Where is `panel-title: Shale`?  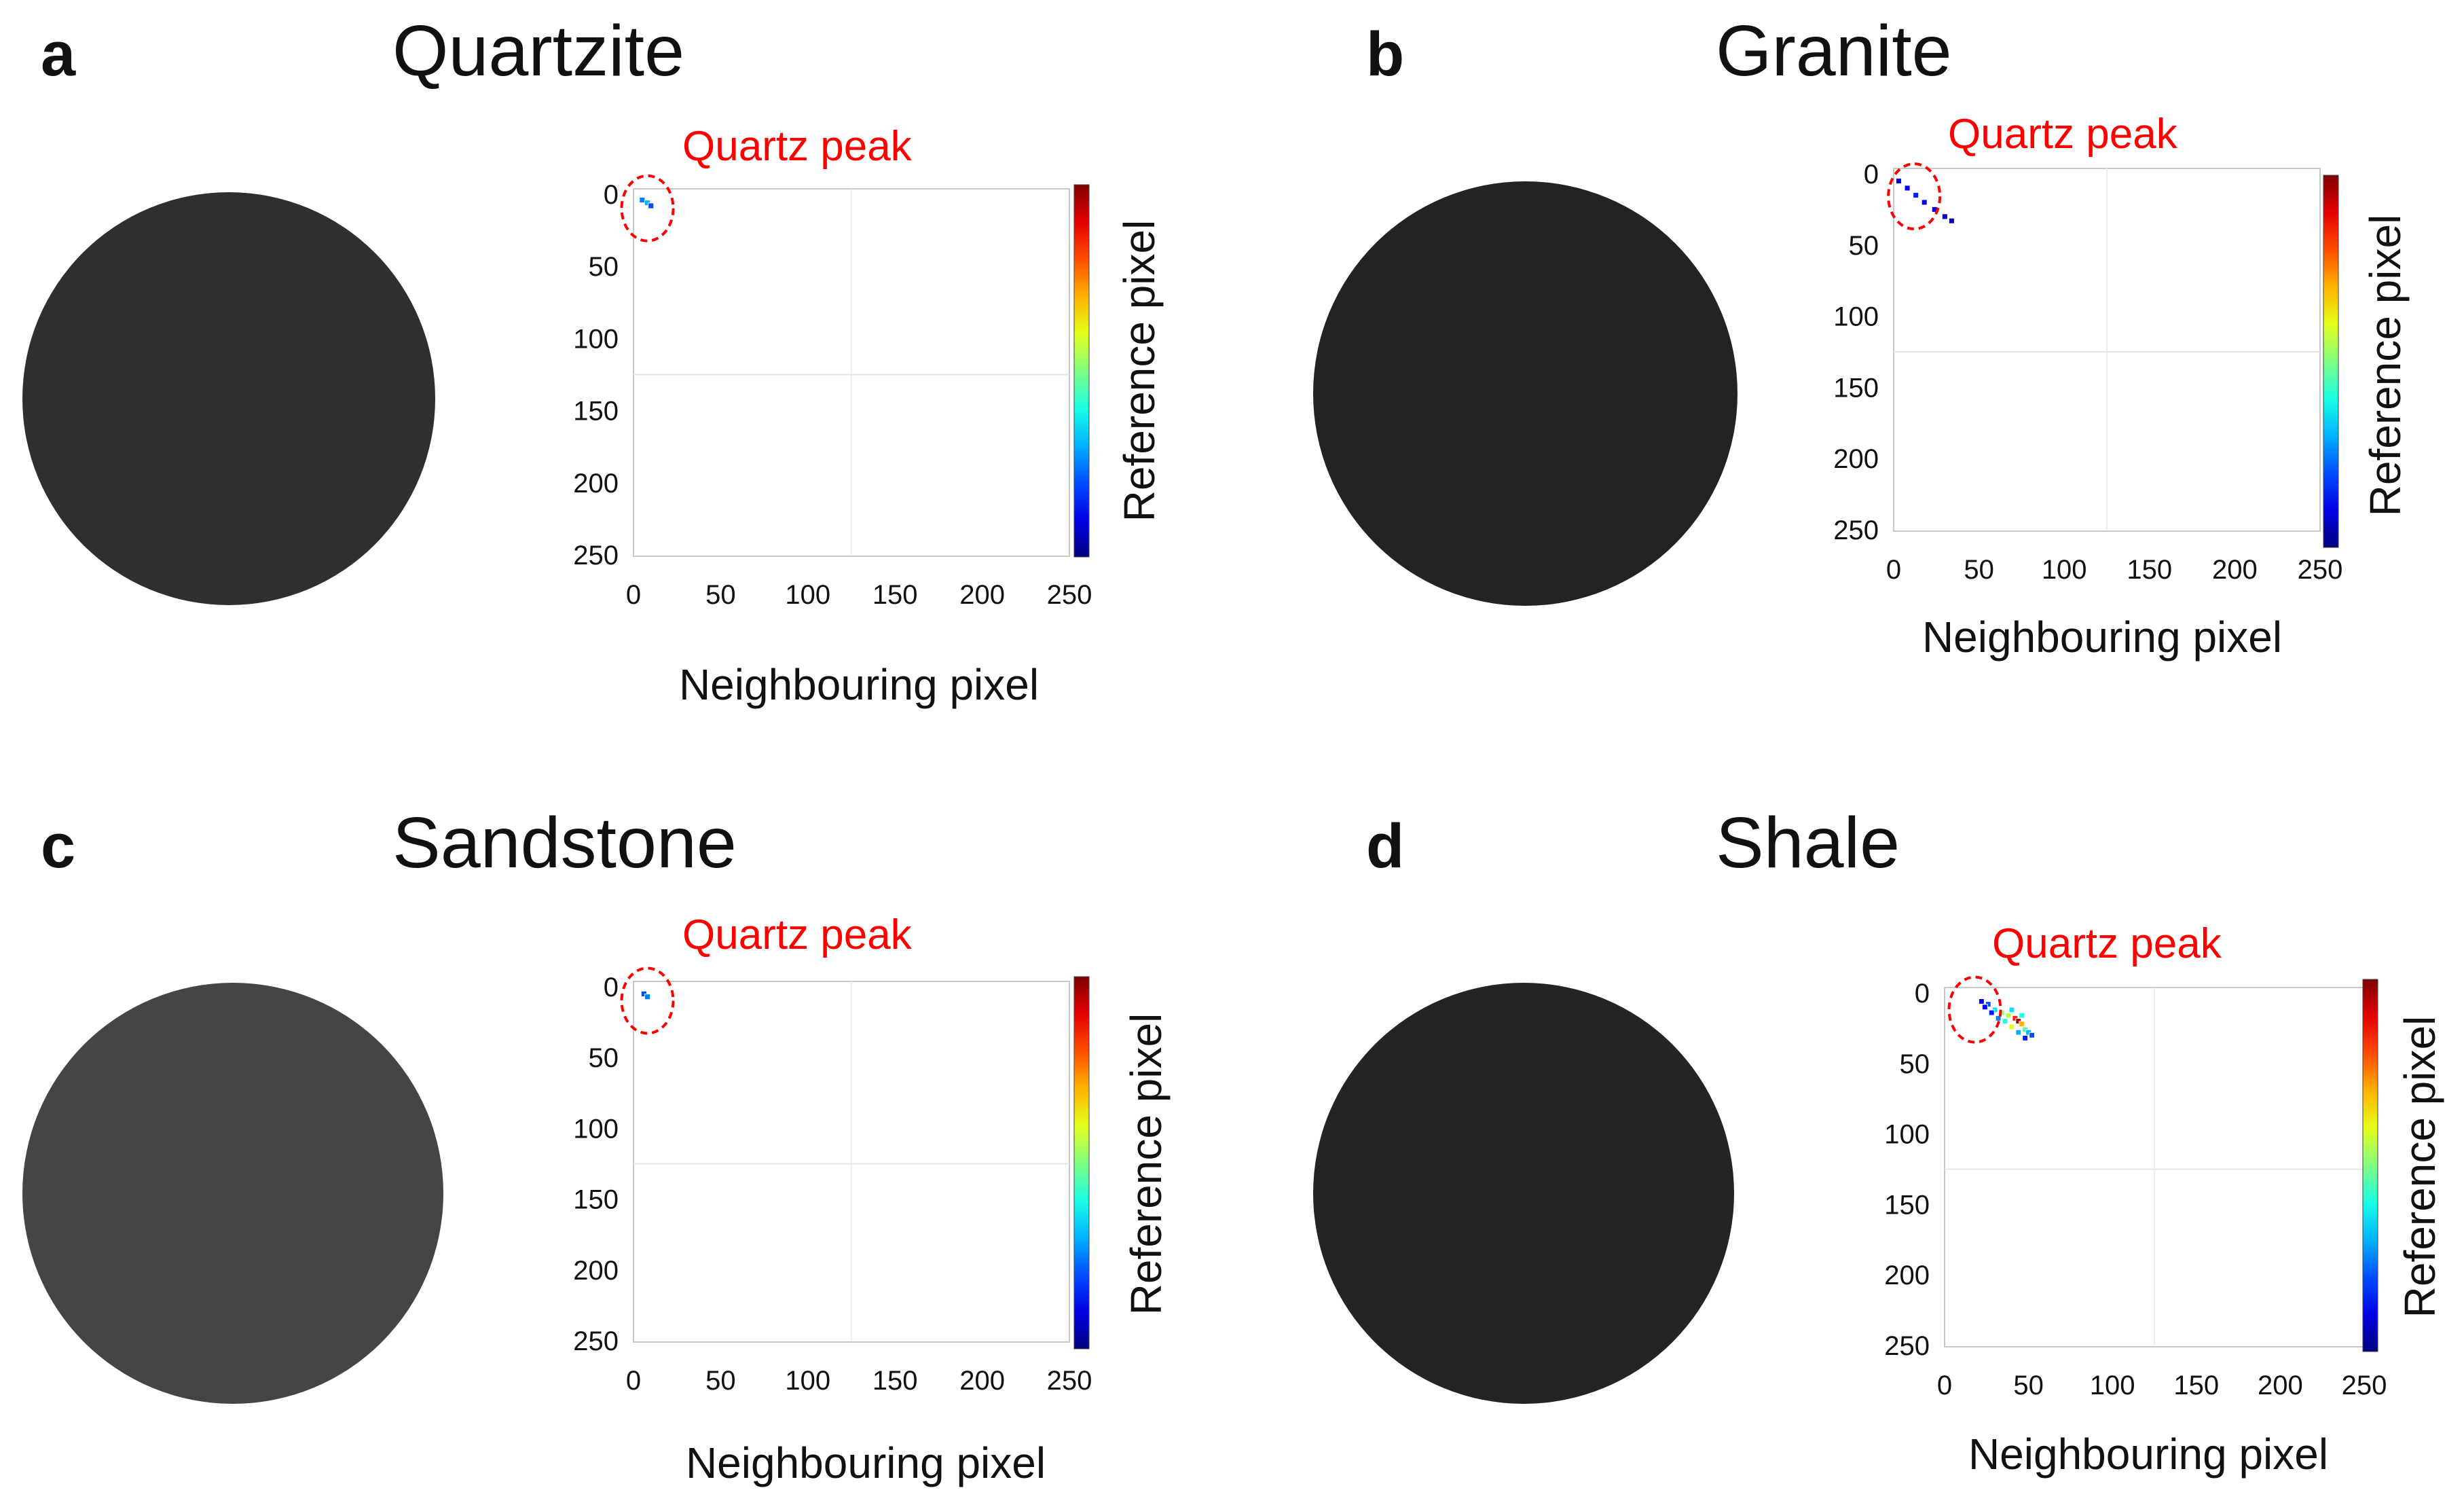
panel-title: Shale is located at coordinates (1808, 843).